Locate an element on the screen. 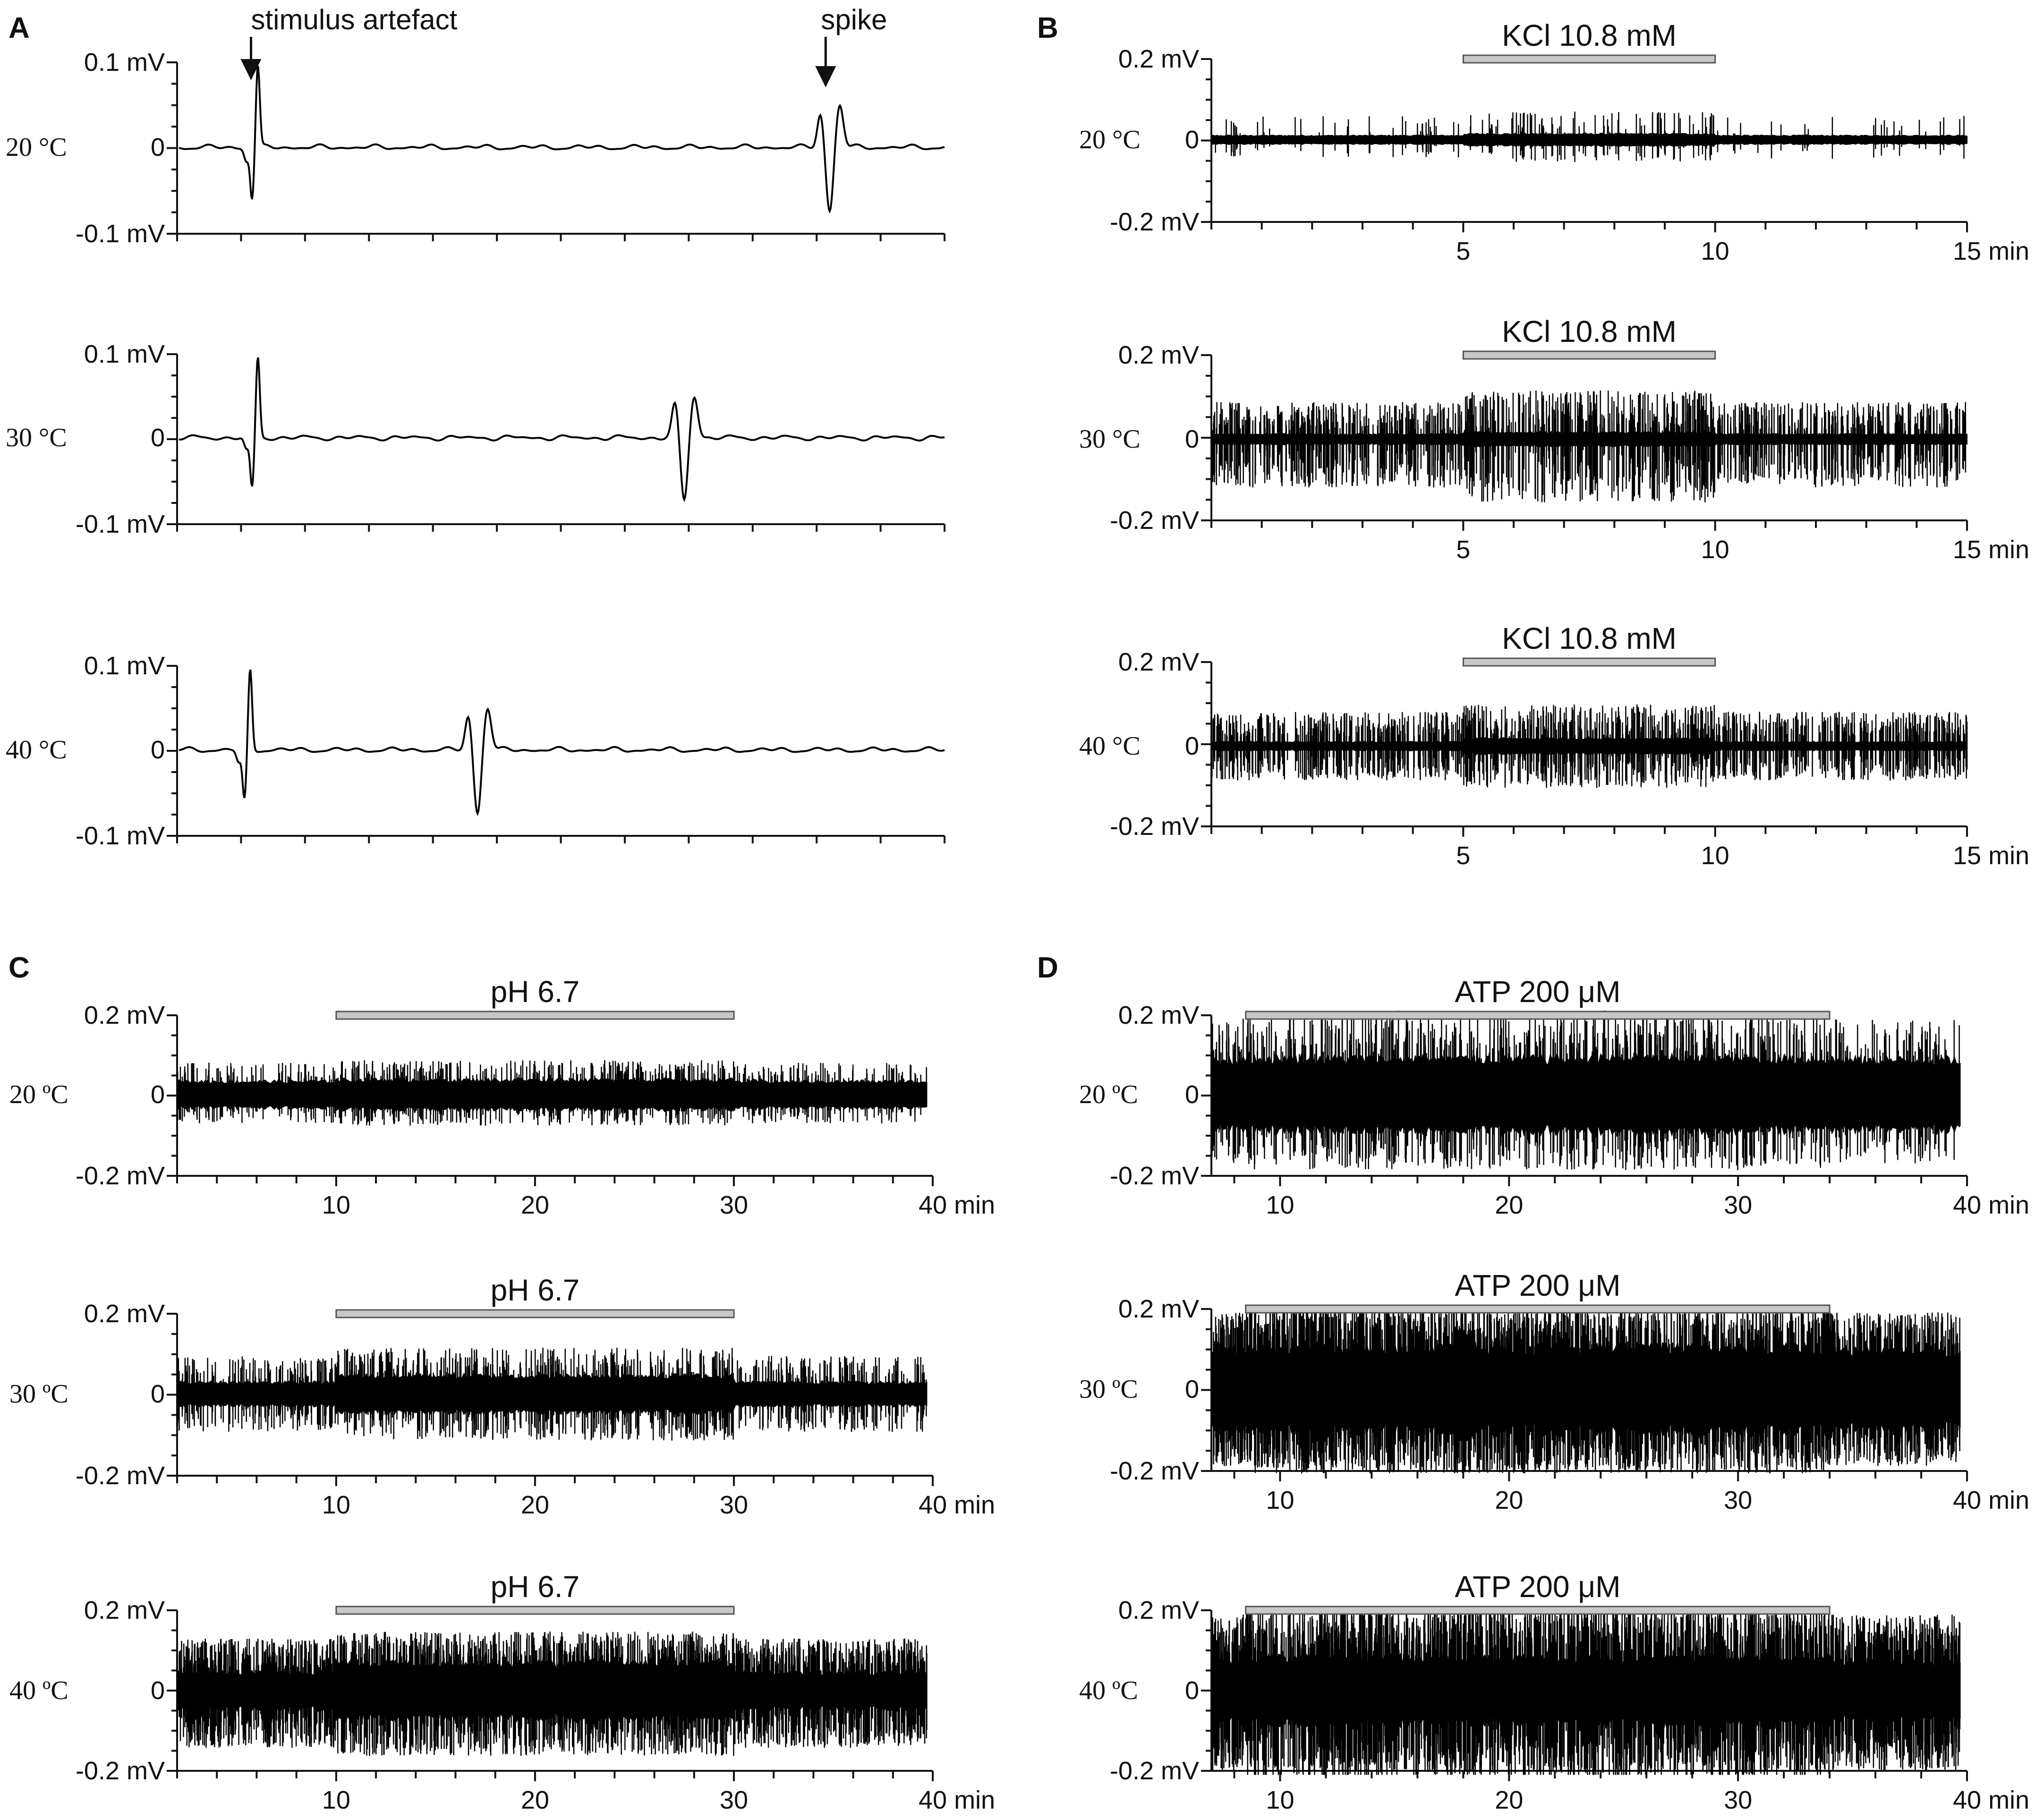 This screenshot has height=1819, width=2044. panel-c-row2: 40 ºC 0.2 mV 0 -0.2 mV 10 20 30 40 min pH 6.7 is located at coordinates (502, 1692).